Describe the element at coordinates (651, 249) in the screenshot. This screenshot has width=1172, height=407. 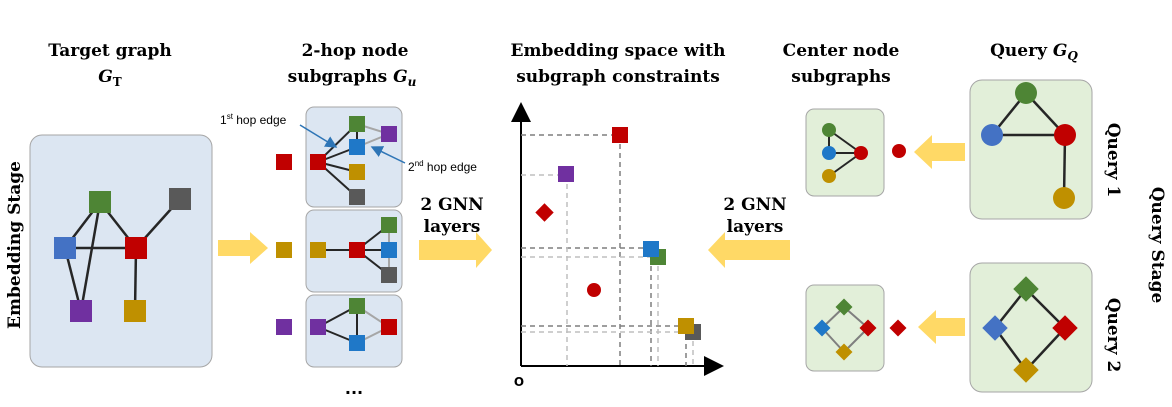
I see `embed-blue-square` at that location.